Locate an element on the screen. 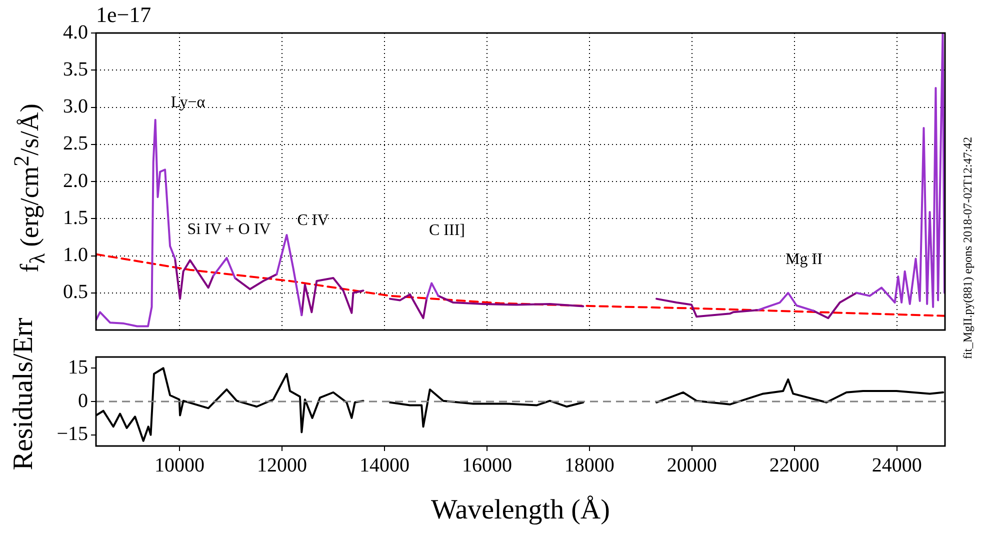 The image size is (987, 533). x-tick-label: 10000 is located at coordinates (179, 465).